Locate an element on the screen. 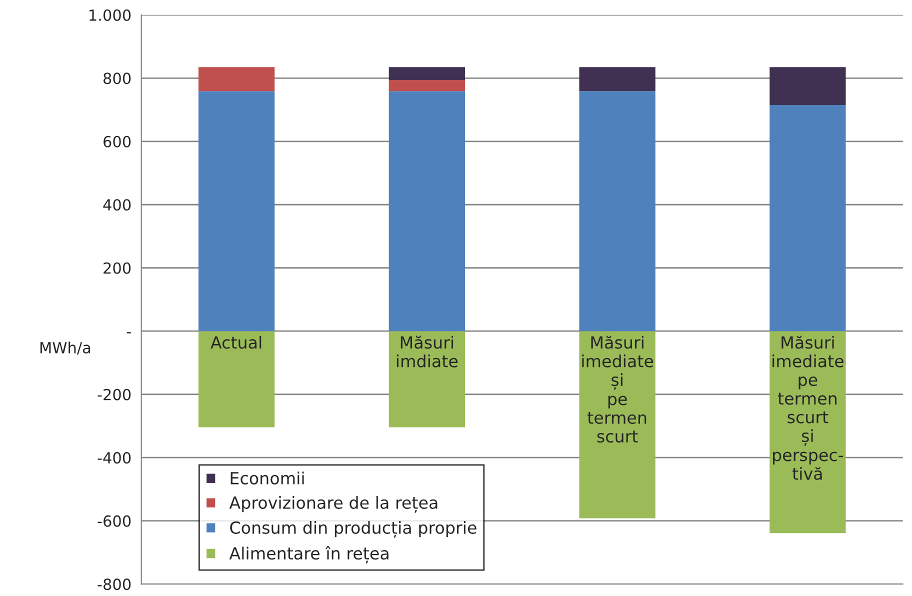 Image resolution: width=912 pixels, height=596 pixels. x-tick-label: Măsuri imediate pe termen scurt și perspec-tivă is located at coordinates (808, 408).